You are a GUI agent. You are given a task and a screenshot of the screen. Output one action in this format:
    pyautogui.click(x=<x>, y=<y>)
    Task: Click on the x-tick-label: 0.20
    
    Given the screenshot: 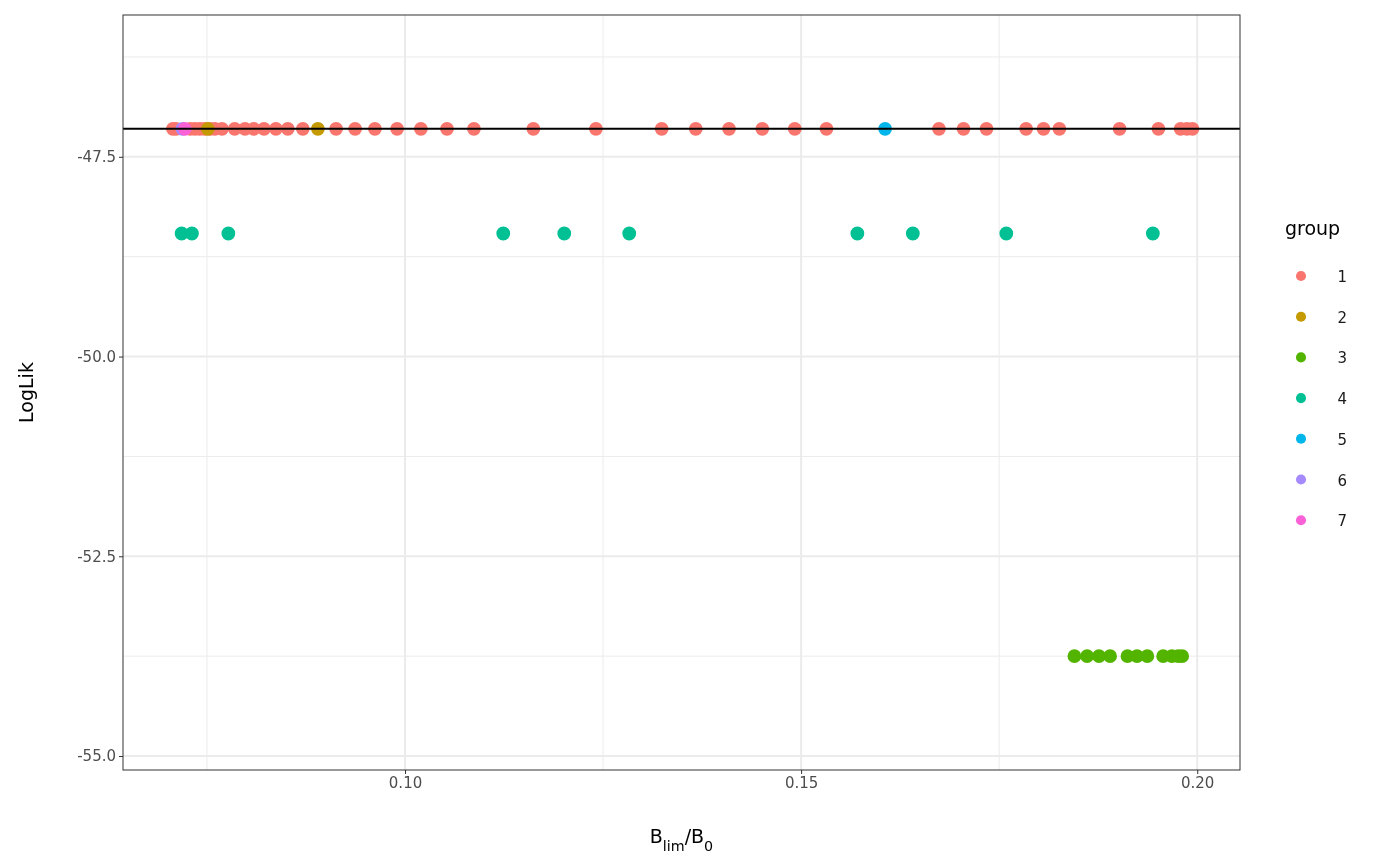 What is the action you would take?
    pyautogui.click(x=1198, y=782)
    